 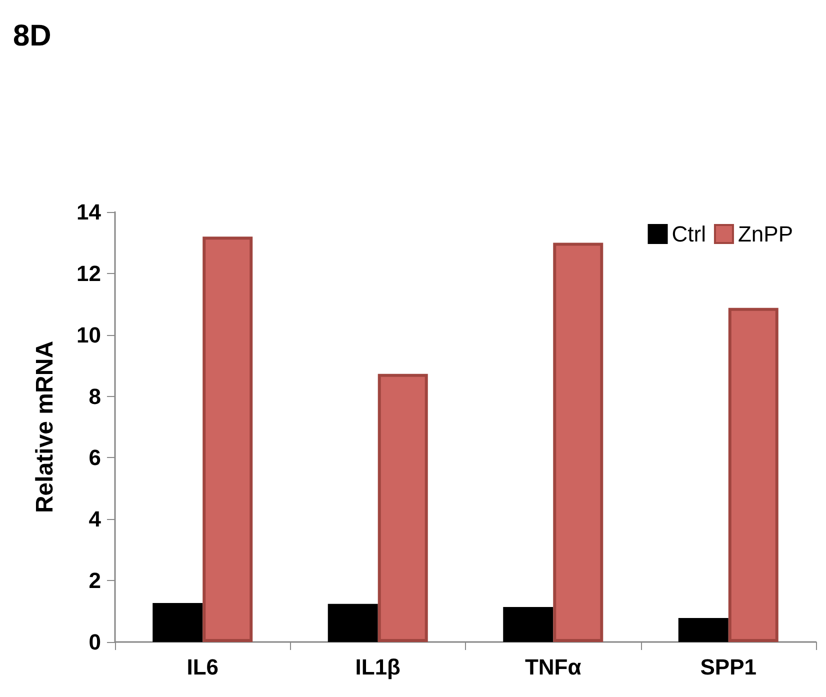 What do you see at coordinates (32, 36) in the screenshot?
I see `chart-title: 8D` at bounding box center [32, 36].